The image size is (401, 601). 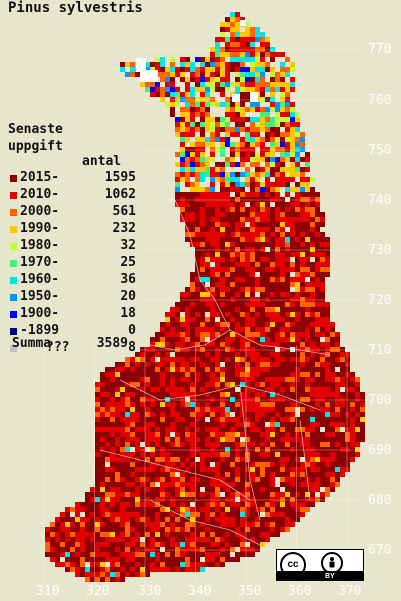 I want to click on cc-by-license-badge: cc BY, so click(x=320, y=565).